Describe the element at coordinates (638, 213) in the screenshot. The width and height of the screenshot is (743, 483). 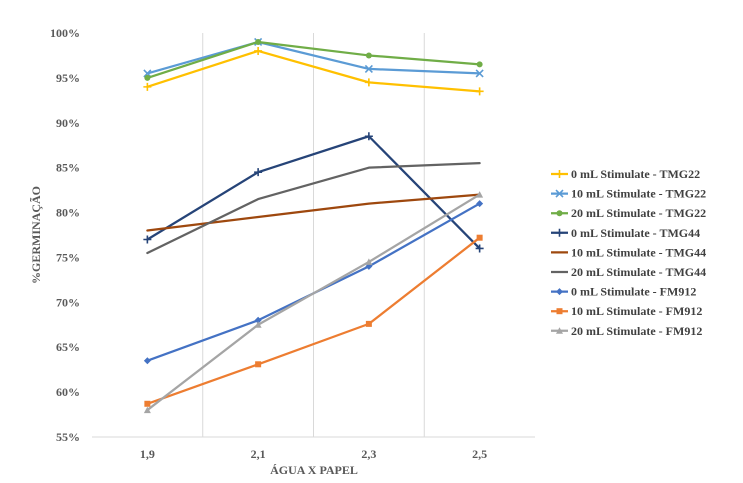
I see `legend-label: 20 mL Stimulate - TMG22` at that location.